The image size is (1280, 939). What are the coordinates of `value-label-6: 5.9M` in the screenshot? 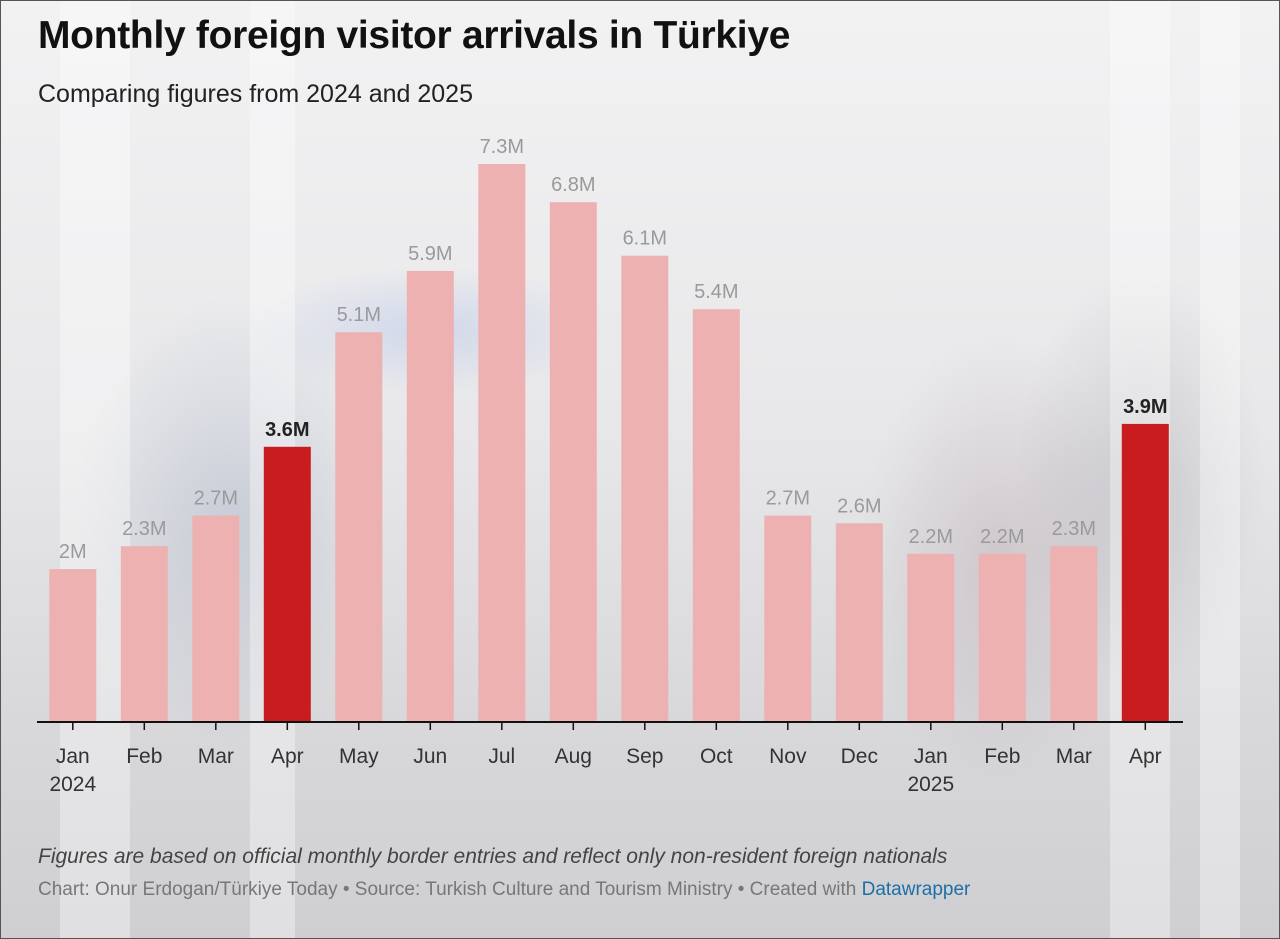 It's located at (430, 254).